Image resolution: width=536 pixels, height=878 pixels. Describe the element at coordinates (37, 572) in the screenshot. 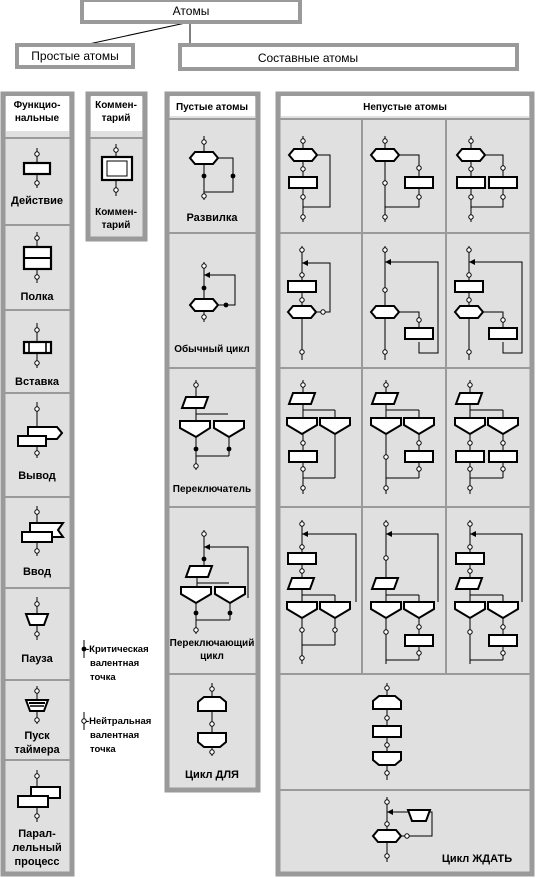

I see `input-label: Ввод` at that location.